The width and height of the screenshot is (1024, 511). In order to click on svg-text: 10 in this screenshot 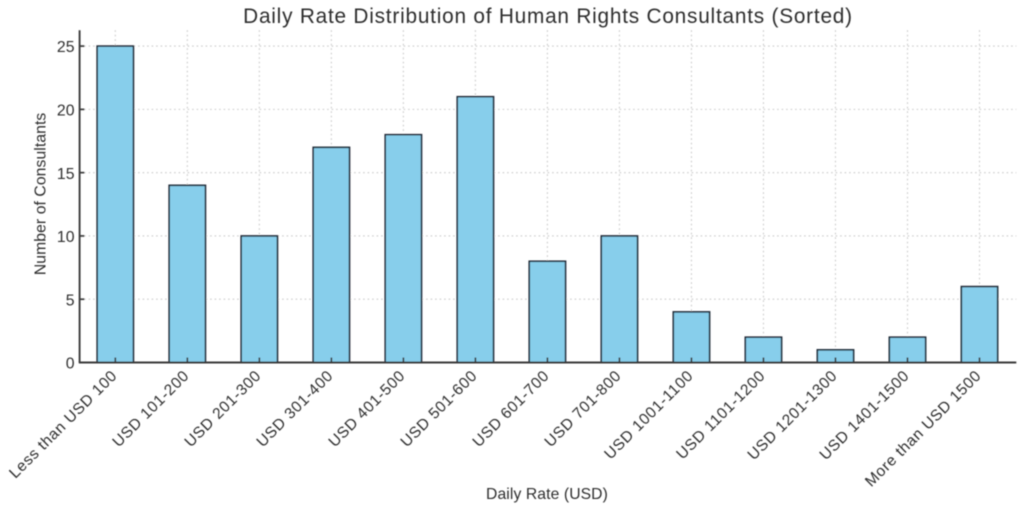, I will do `click(66, 237)`.